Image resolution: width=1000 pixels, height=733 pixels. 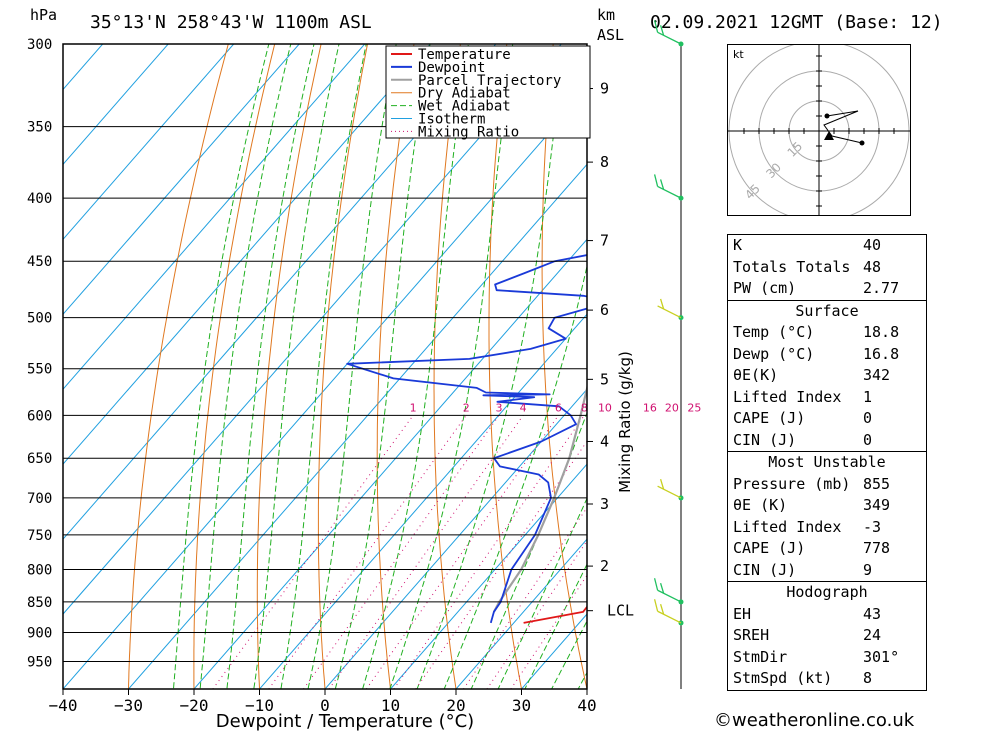 I want to click on surface-row: Lifted Index 1, so click(x=827, y=398).